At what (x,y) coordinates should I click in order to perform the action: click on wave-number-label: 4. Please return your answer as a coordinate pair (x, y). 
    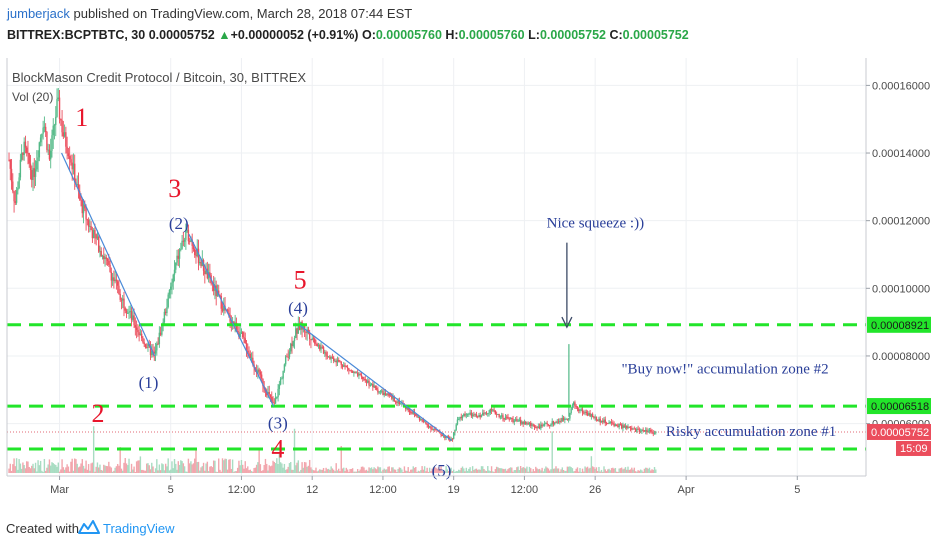
    Looking at the image, I should click on (277, 448).